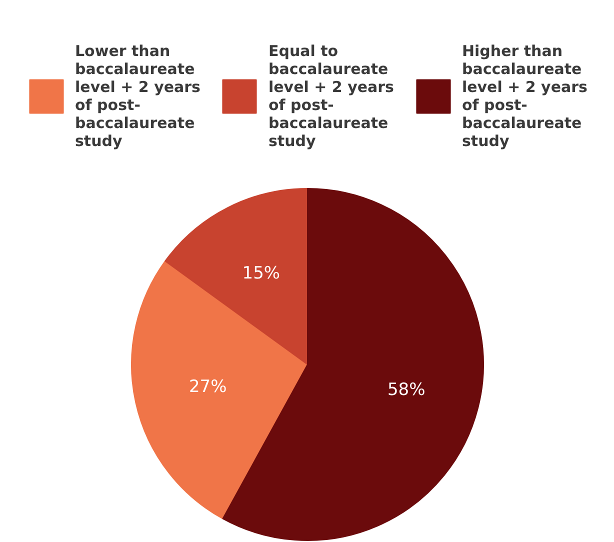  Describe the element at coordinates (525, 96) in the screenshot. I see `legend-label: Higher than baccalaureate level + 2 years of post-baccalaureate study` at that location.